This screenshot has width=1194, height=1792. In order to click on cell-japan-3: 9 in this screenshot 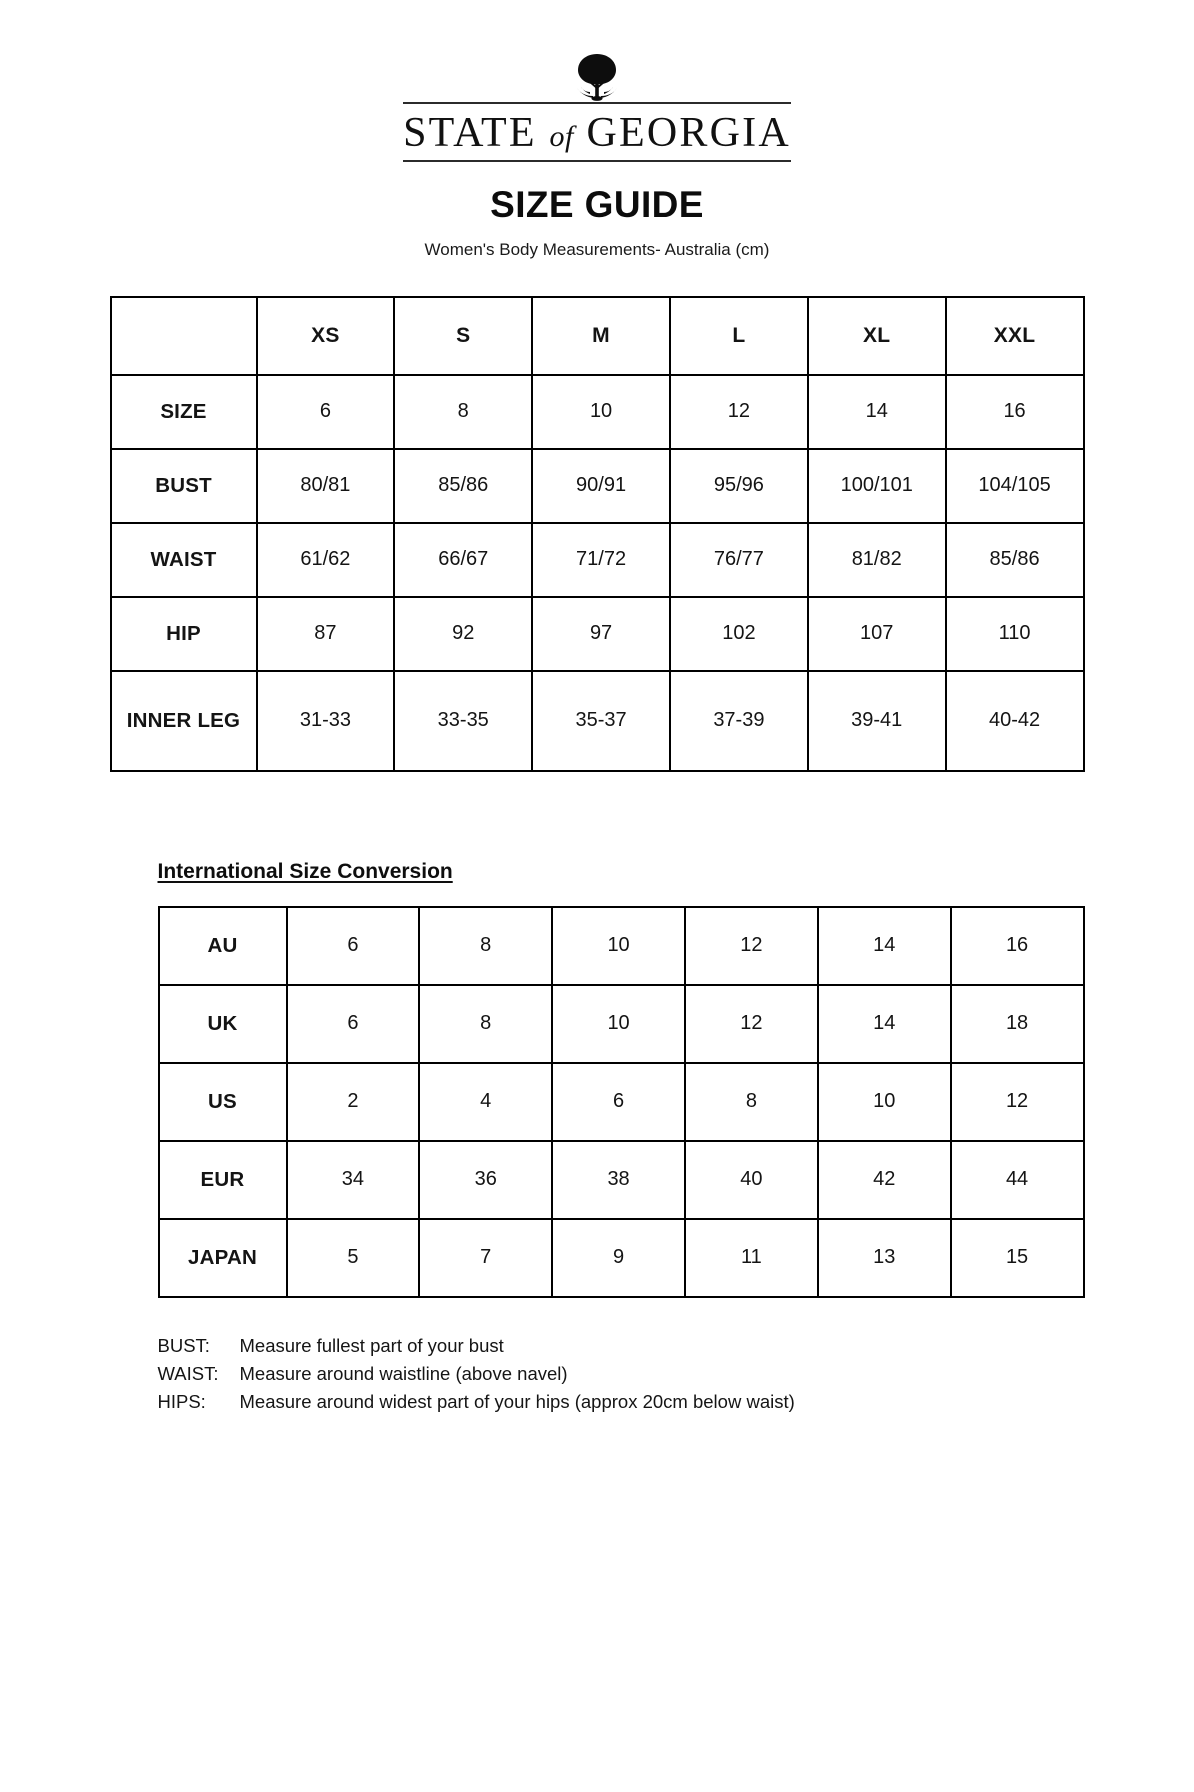, I will do `click(618, 1257)`.